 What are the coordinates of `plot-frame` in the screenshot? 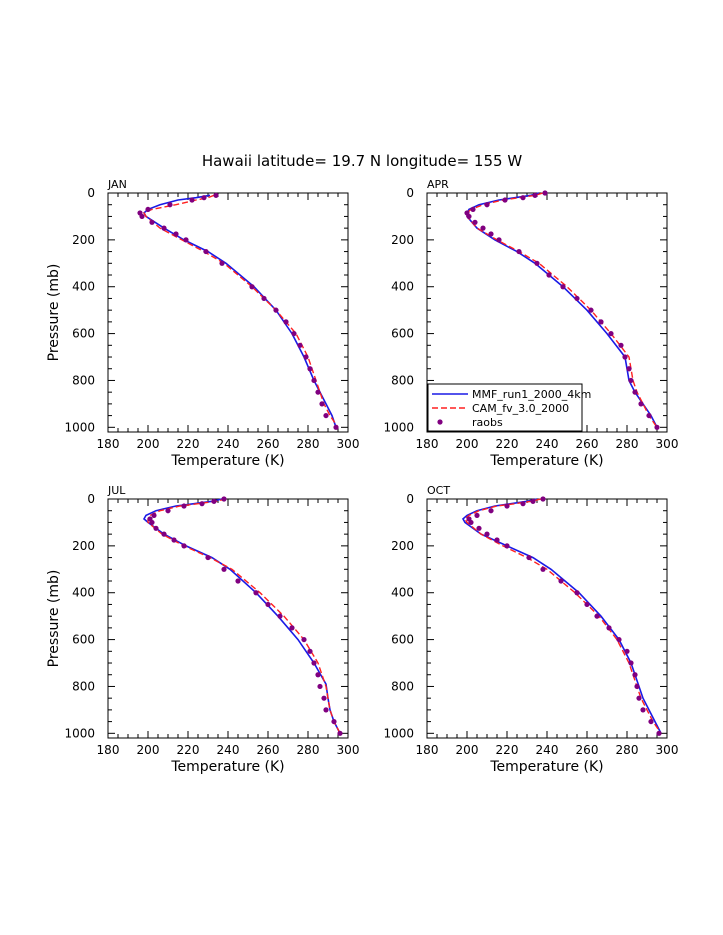 It's located at (228, 618).